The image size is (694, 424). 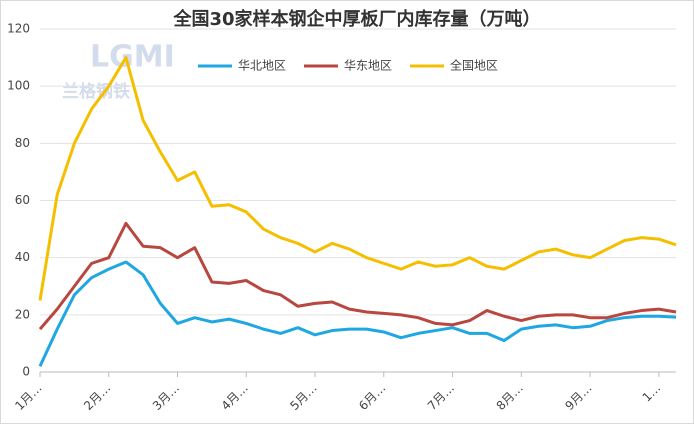 I want to click on legend-label: 华东地区, so click(x=368, y=66).